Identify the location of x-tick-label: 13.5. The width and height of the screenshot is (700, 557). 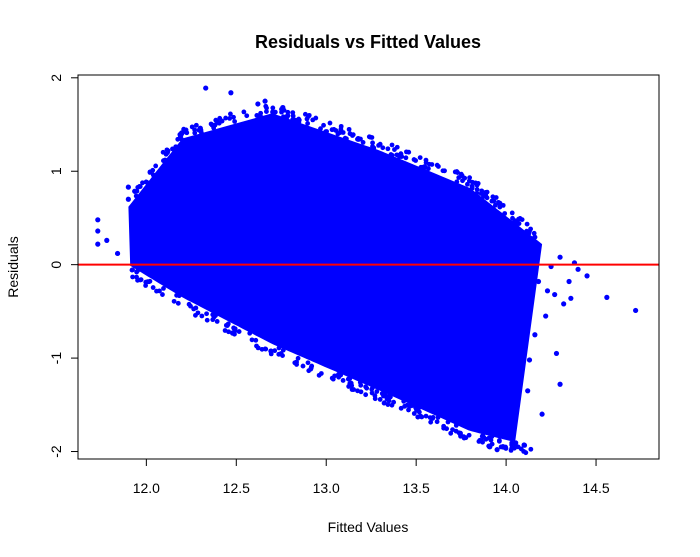
(416, 488).